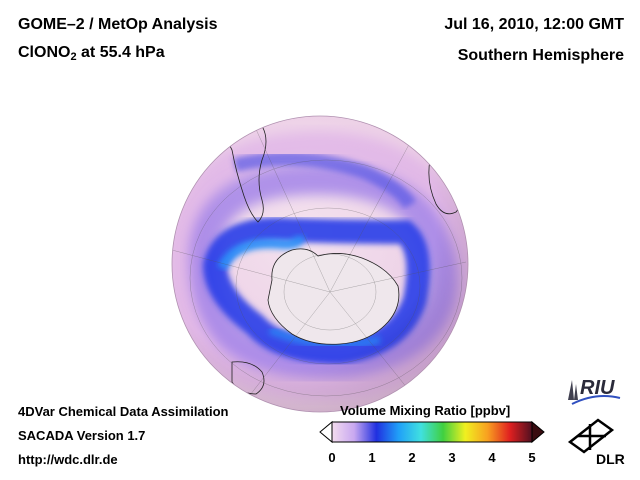  Describe the element at coordinates (597, 388) in the screenshot. I see `riu-logo-text: RIU` at that location.